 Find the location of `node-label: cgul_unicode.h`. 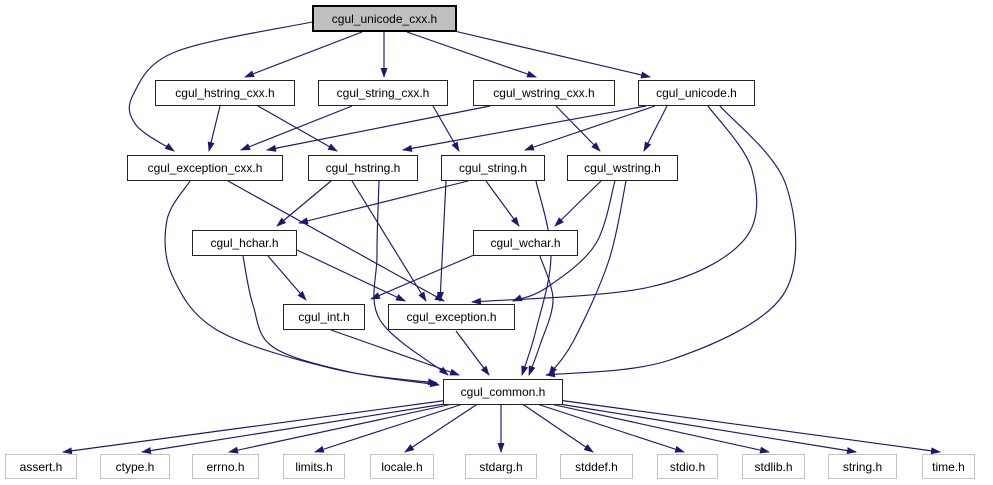

node-label: cgul_unicode.h is located at coordinates (696, 93).